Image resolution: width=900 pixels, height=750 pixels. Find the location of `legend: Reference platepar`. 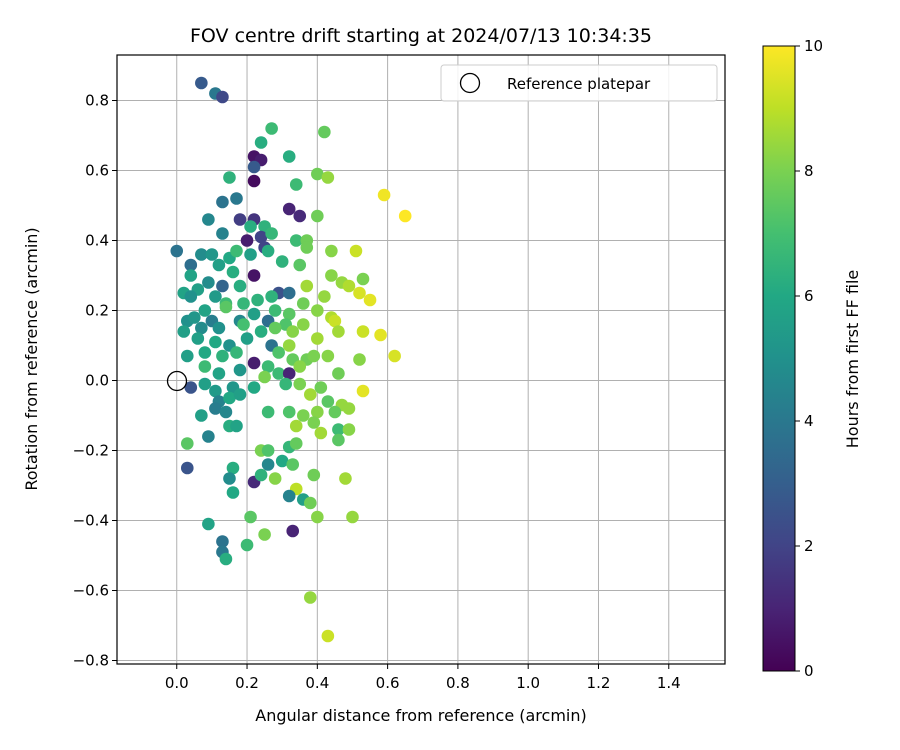

legend: Reference platepar is located at coordinates (579, 83).